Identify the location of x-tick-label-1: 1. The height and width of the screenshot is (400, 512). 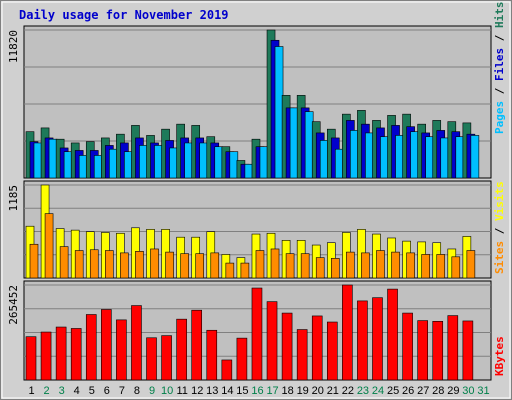
(31, 391).